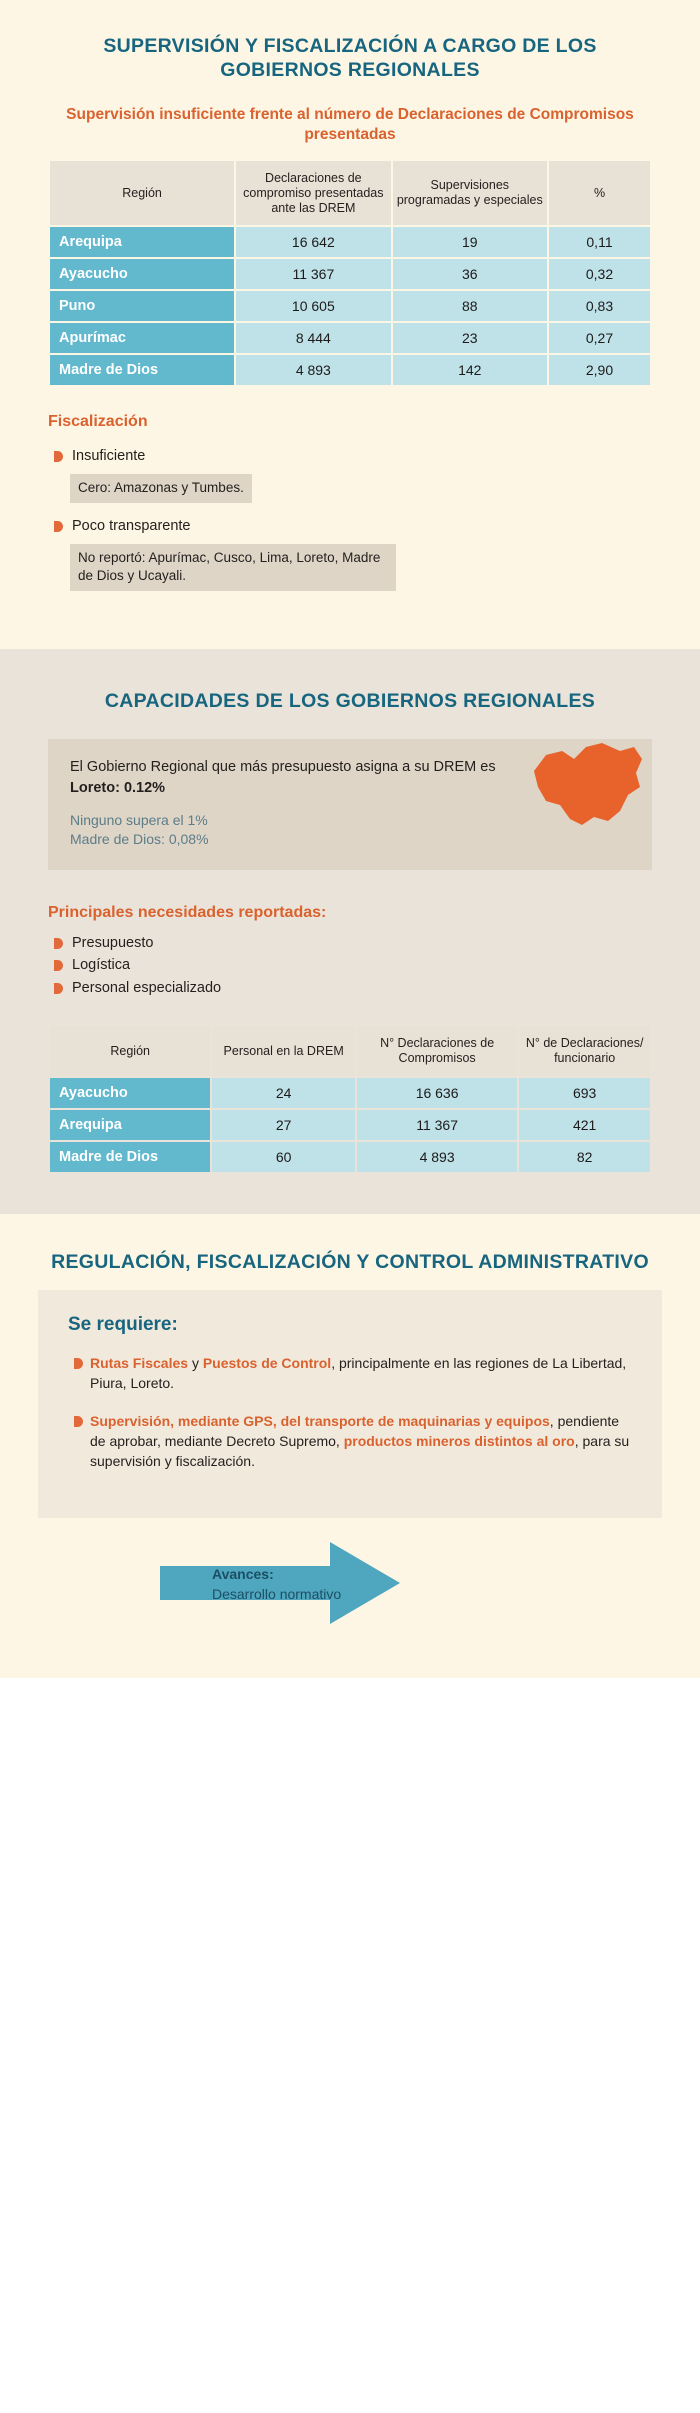  I want to click on cell-supervisiones: 36, so click(469, 274).